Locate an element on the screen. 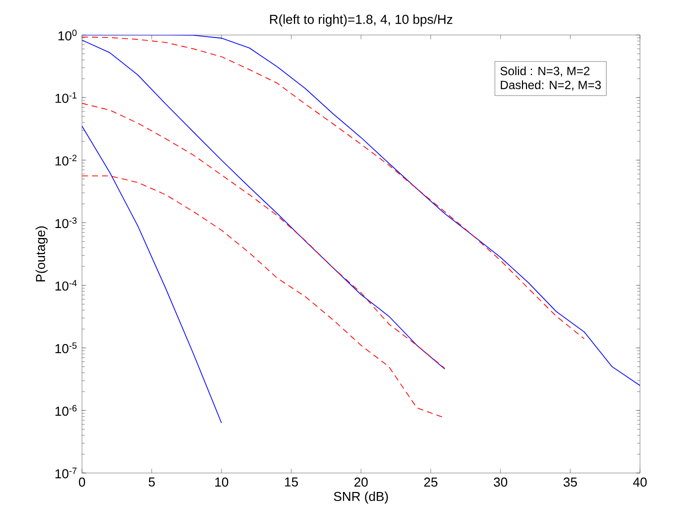 This screenshot has width=673, height=525. x-tick-label: 10 is located at coordinates (221, 482).